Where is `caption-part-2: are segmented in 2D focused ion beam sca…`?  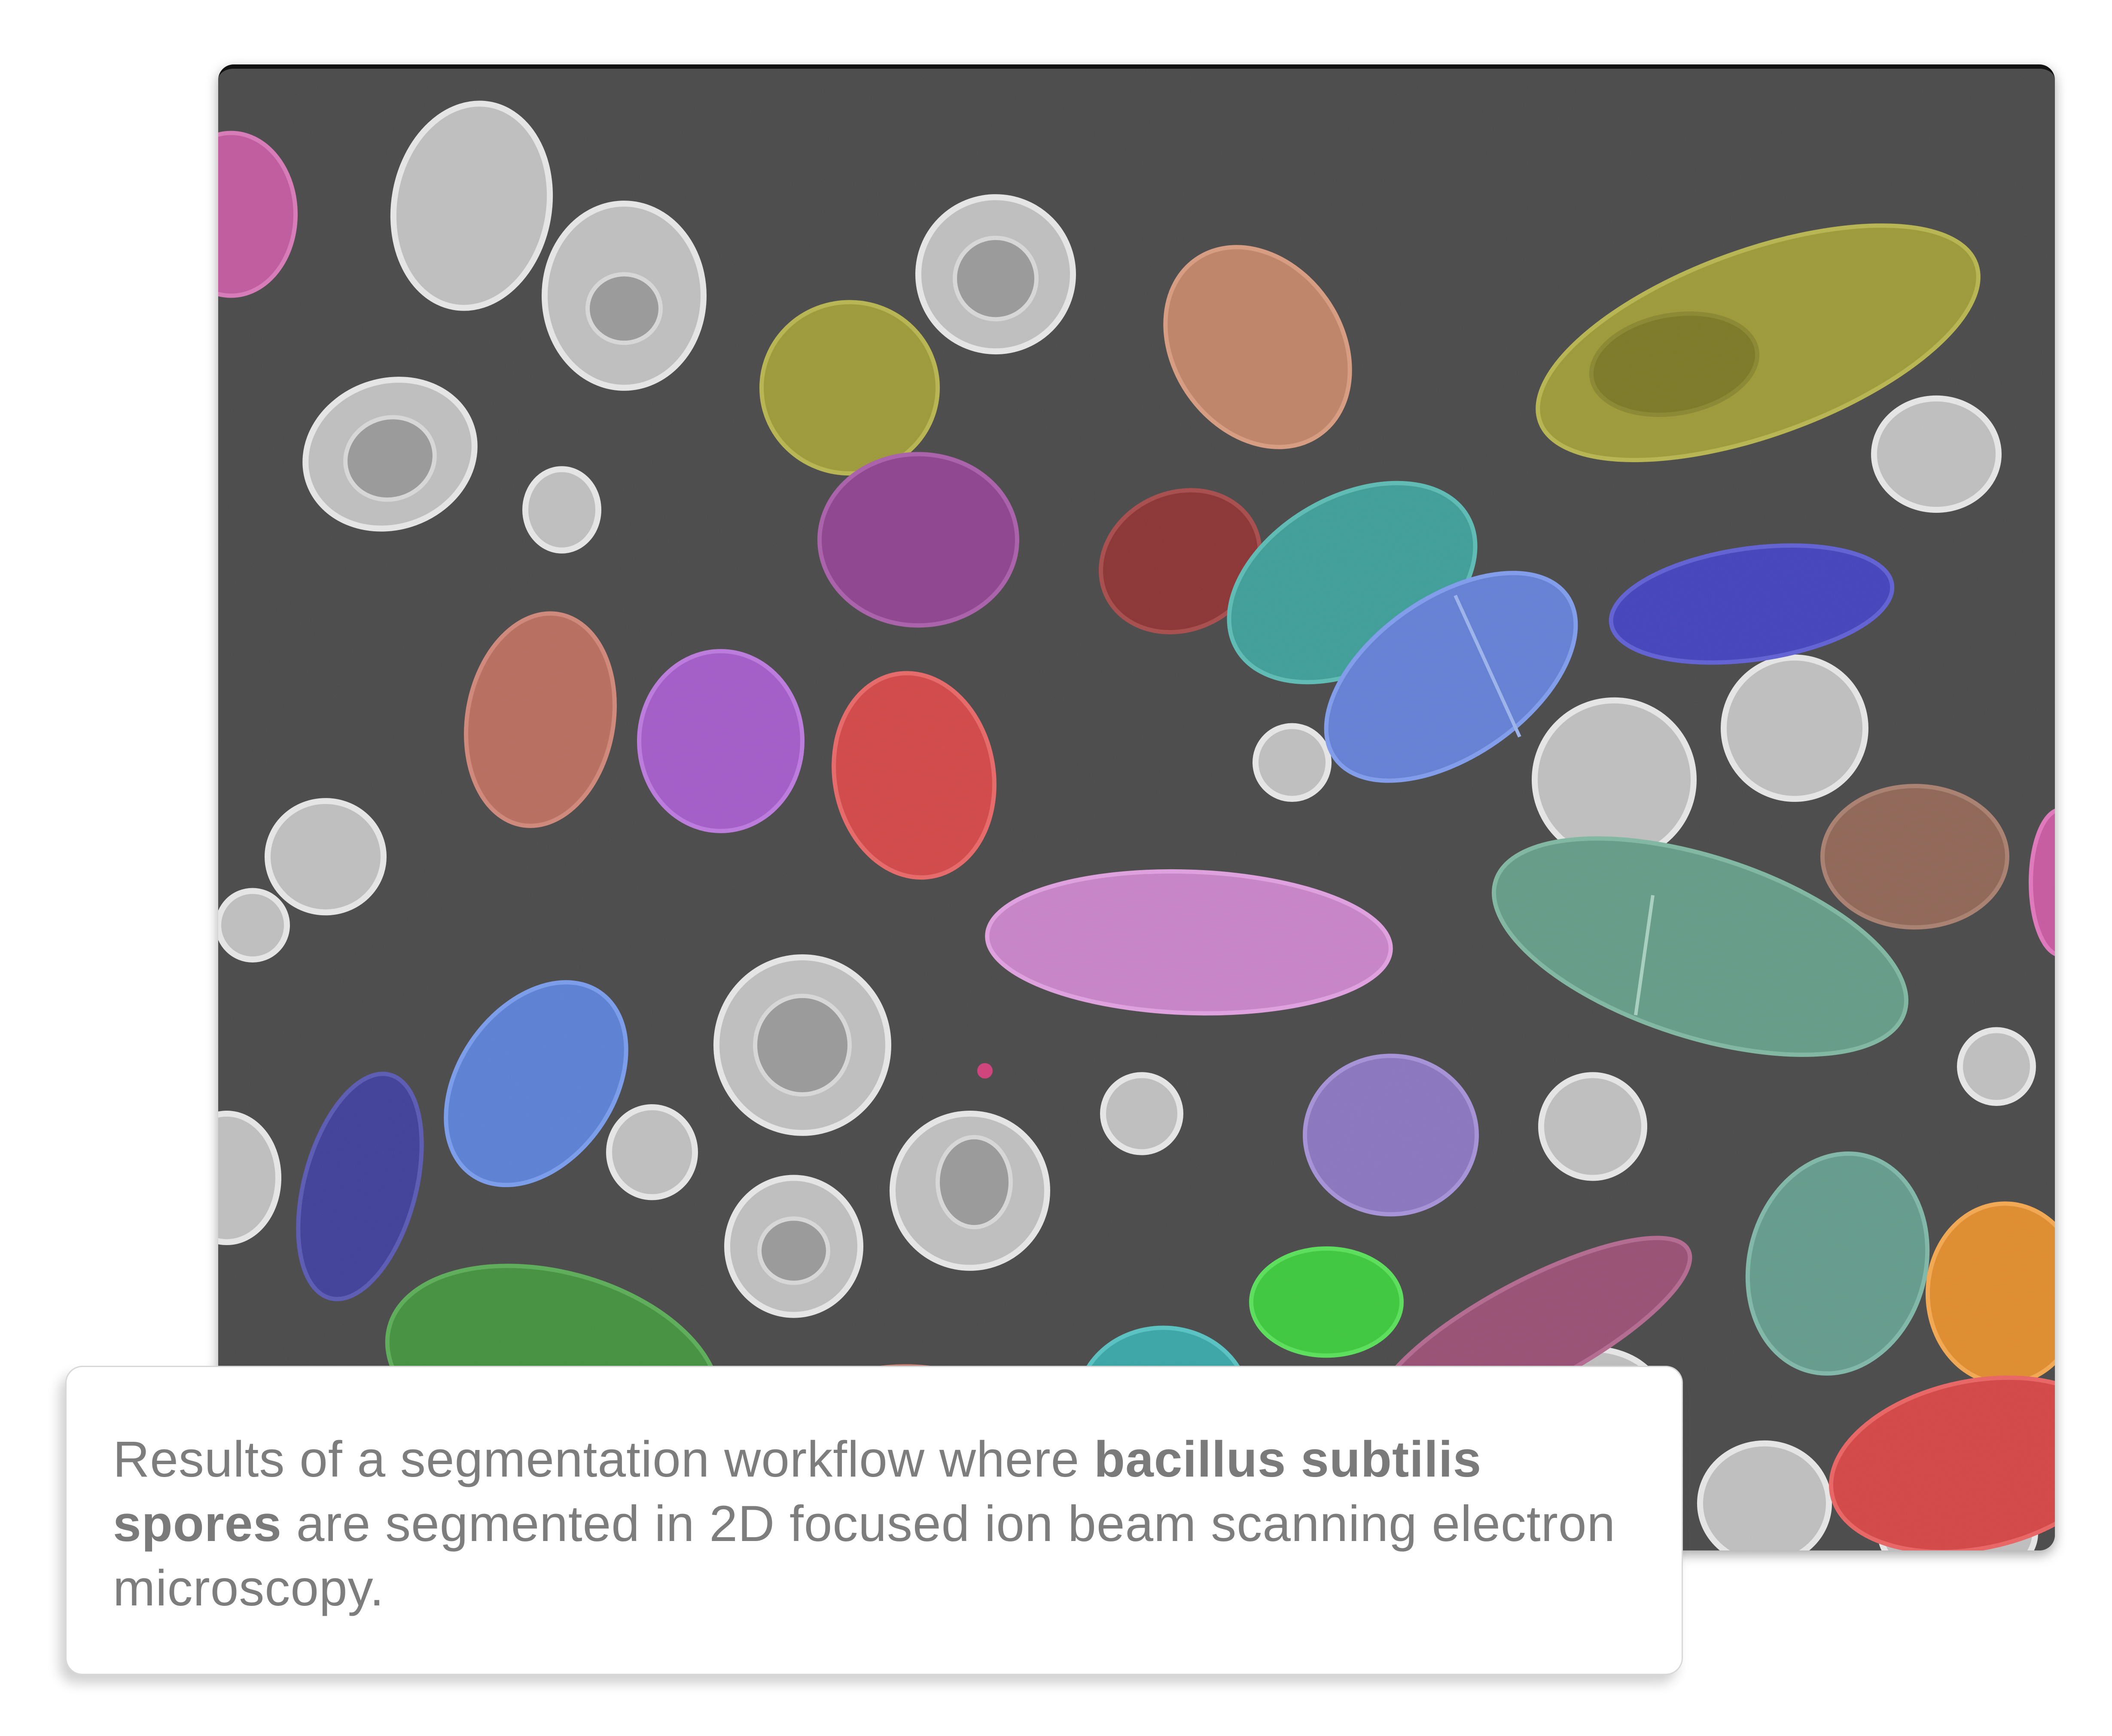 caption-part-2: are segmented in 2D focused ion beam sca… is located at coordinates (864, 1556).